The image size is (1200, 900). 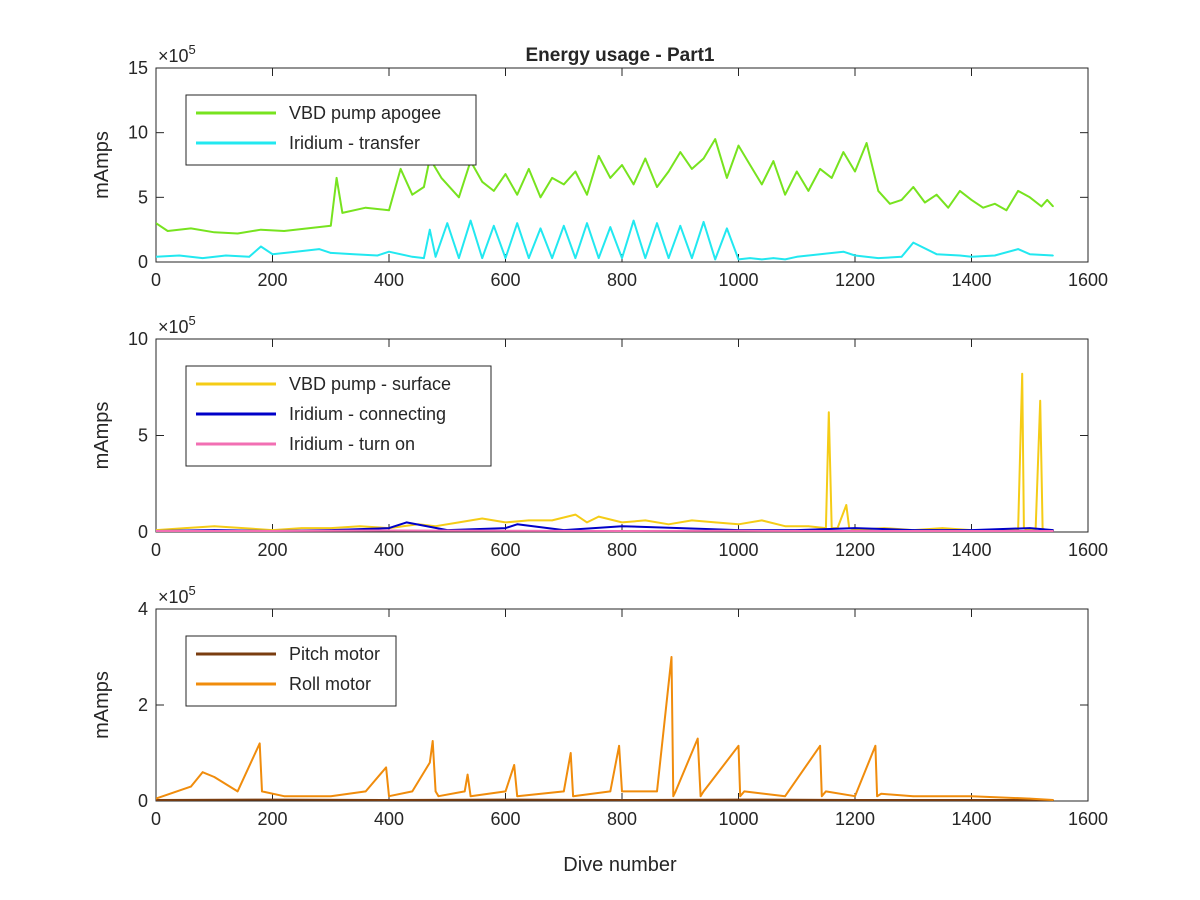 I want to click on series-iridium-transfer, so click(x=605, y=240).